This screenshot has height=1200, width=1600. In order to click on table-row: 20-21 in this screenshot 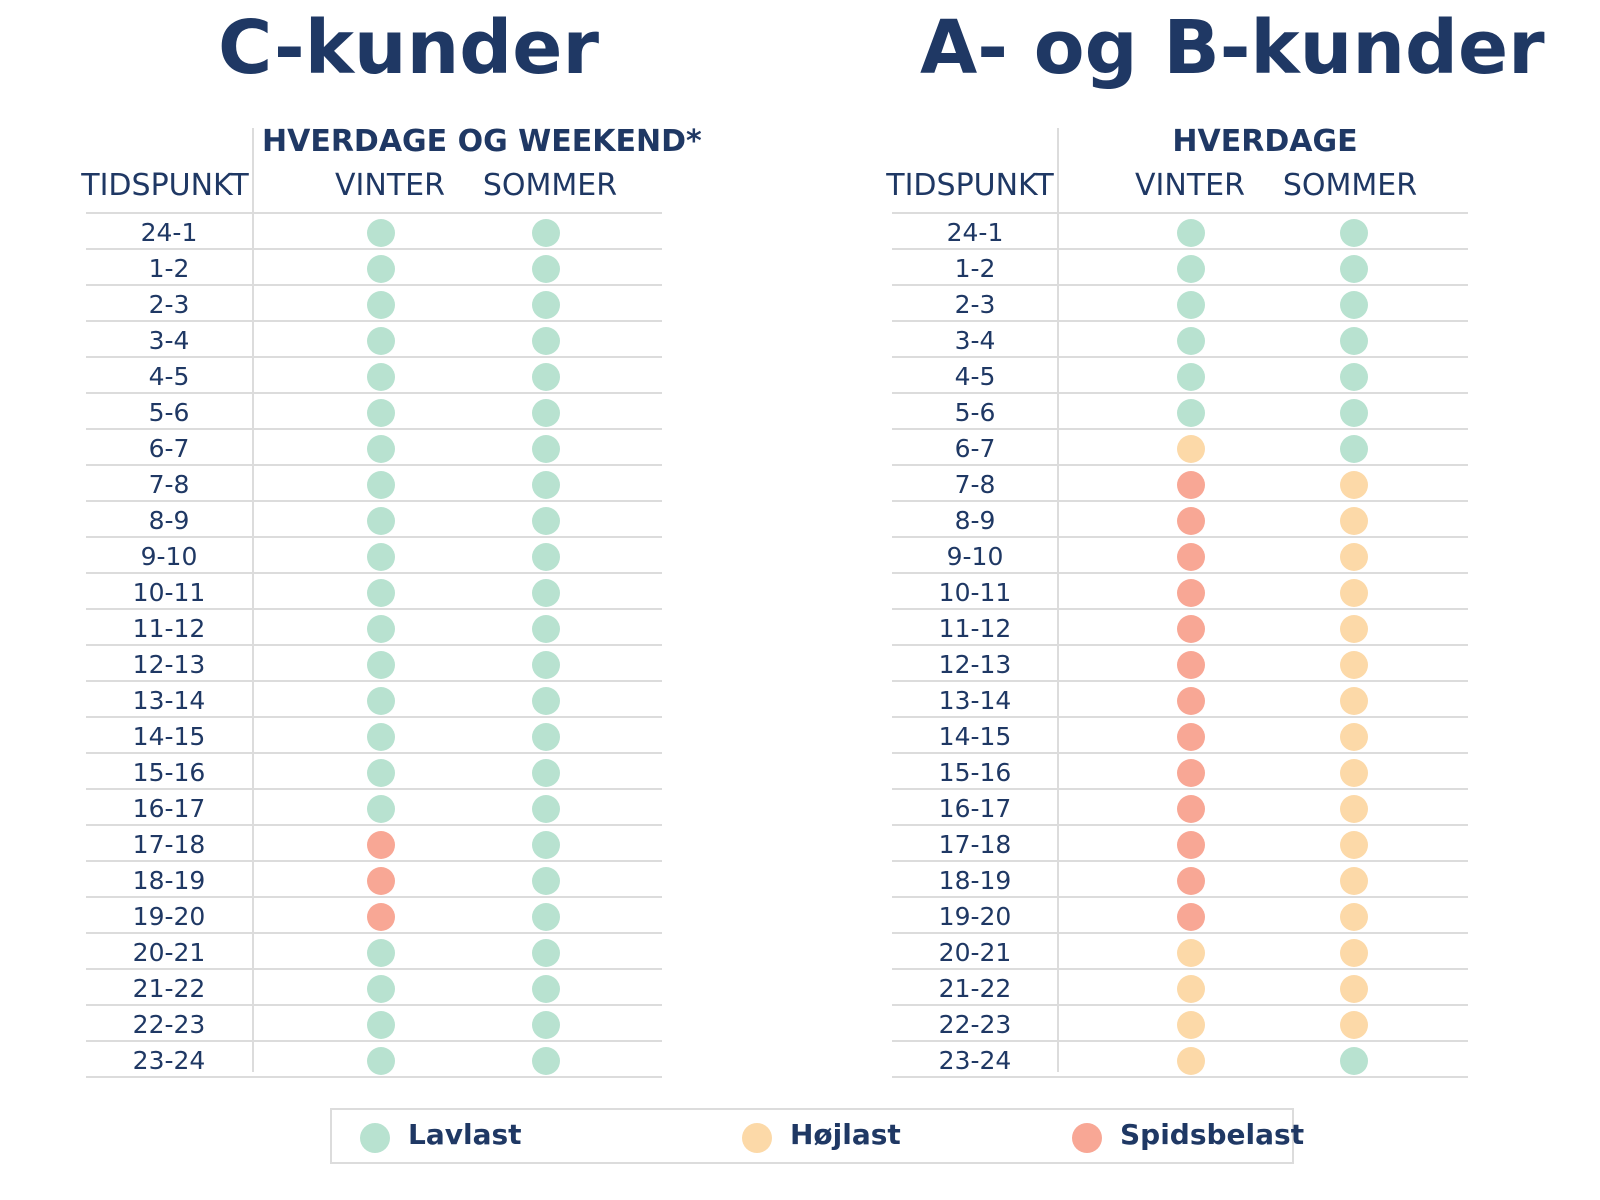, I will do `click(374, 950)`.